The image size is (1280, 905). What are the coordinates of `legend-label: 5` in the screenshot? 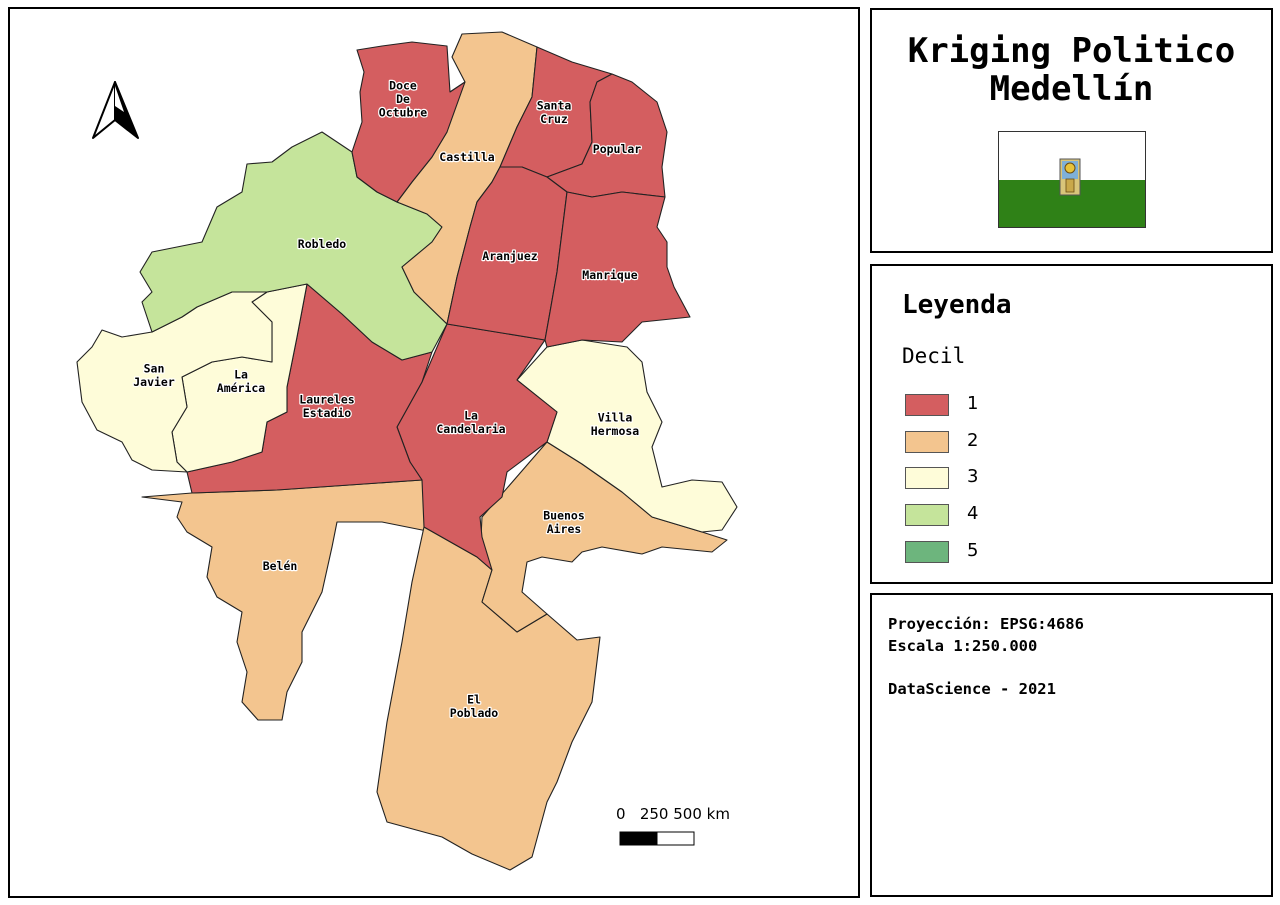 It's located at (973, 550).